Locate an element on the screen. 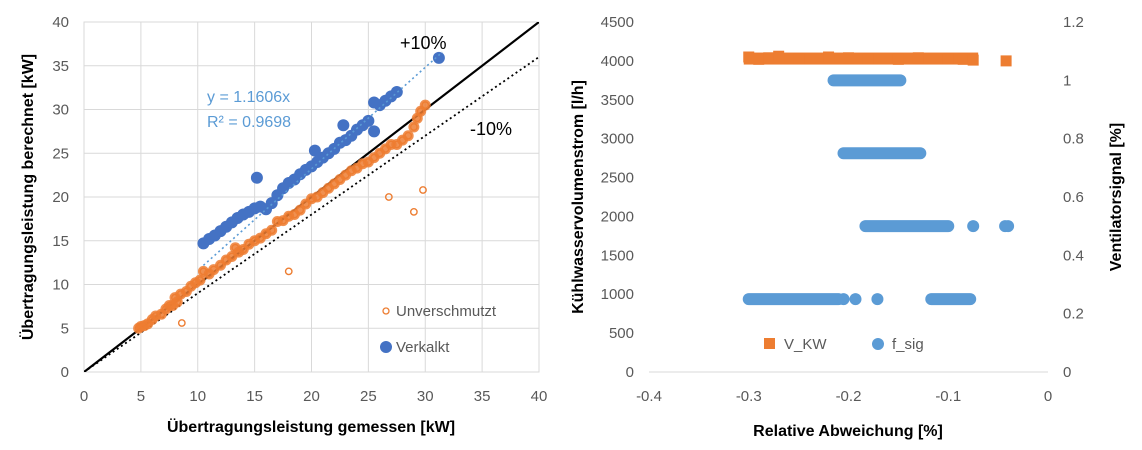 Image resolution: width=1142 pixels, height=450 pixels. right-y-tick-label: 0 is located at coordinates (630, 372).